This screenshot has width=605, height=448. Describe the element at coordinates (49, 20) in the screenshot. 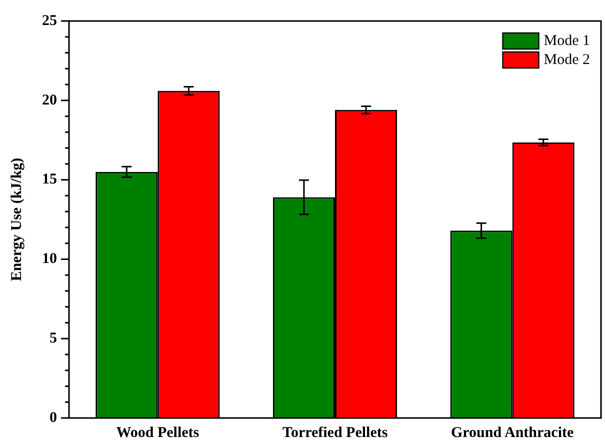

I see `y-tick-label: 25` at that location.